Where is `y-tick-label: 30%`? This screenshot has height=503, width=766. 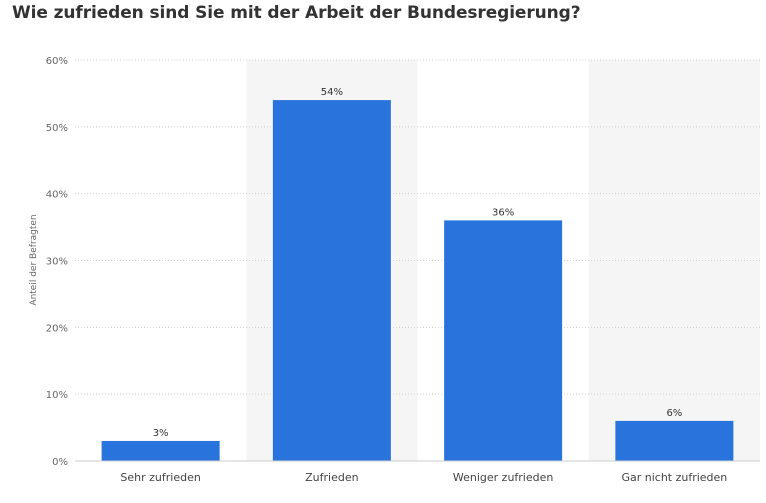 y-tick-label: 30% is located at coordinates (57, 262).